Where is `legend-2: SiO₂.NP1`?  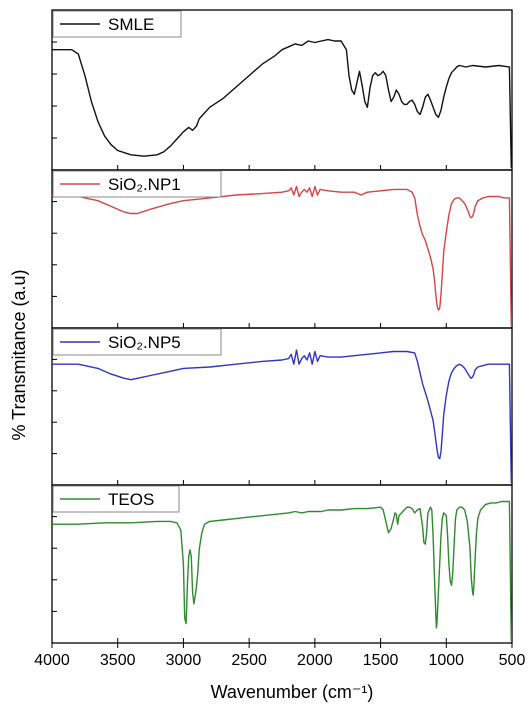
legend-2: SiO₂.NP1 is located at coordinates (137, 184).